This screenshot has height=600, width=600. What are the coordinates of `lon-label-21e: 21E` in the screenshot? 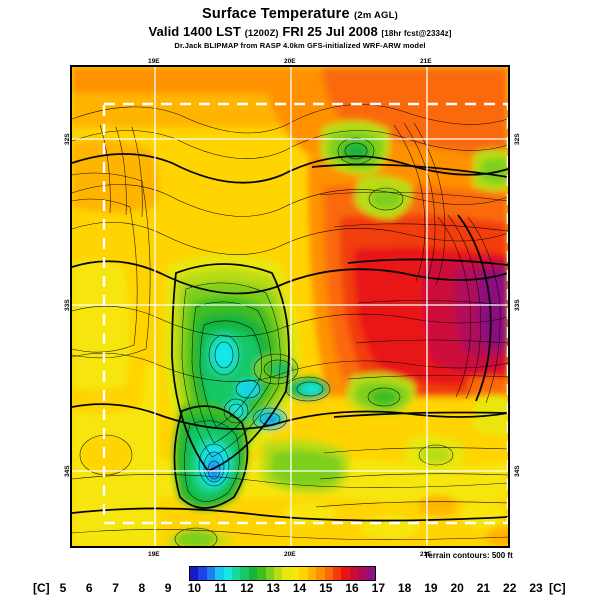 It's located at (426, 61).